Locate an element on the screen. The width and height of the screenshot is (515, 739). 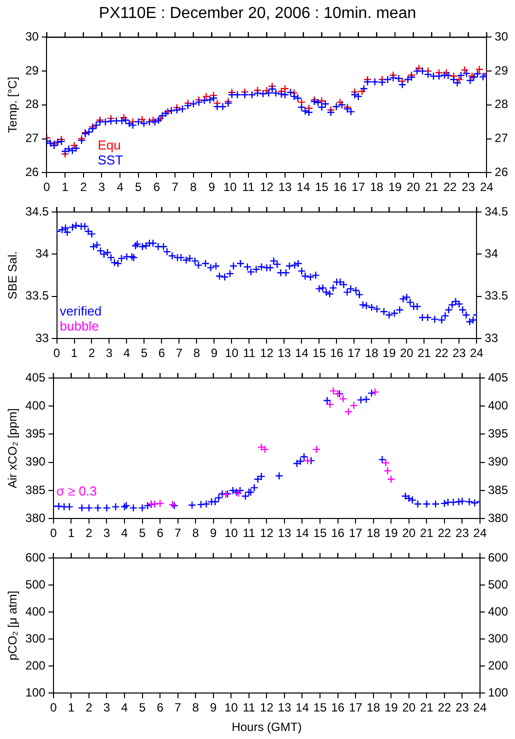
y-tick-label: 26 is located at coordinates (32, 171).